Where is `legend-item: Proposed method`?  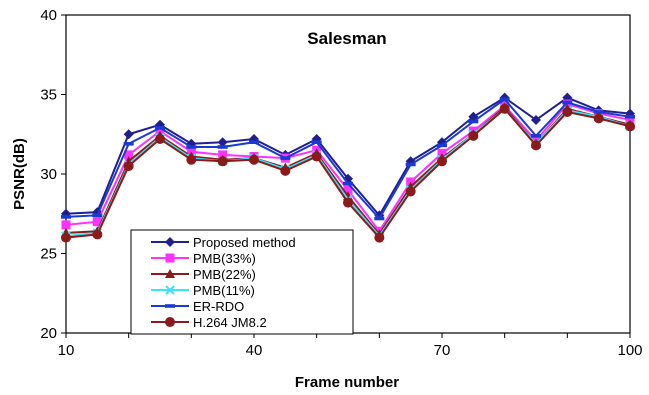 legend-item: Proposed method is located at coordinates (223, 242).